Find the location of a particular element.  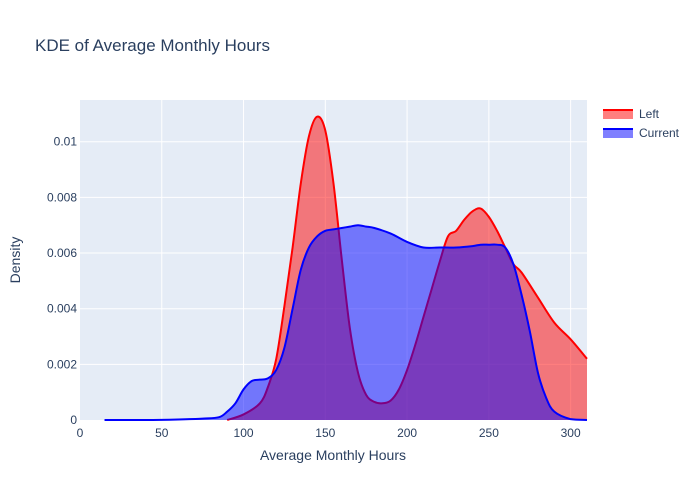

y-axis-label: Density is located at coordinates (15, 260).